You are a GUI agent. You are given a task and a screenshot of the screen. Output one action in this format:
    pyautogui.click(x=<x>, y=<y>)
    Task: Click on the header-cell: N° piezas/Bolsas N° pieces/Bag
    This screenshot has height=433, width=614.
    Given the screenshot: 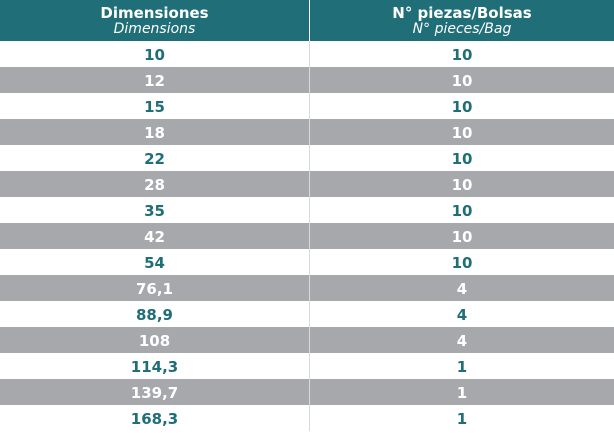 What is the action you would take?
    pyautogui.click(x=462, y=20)
    